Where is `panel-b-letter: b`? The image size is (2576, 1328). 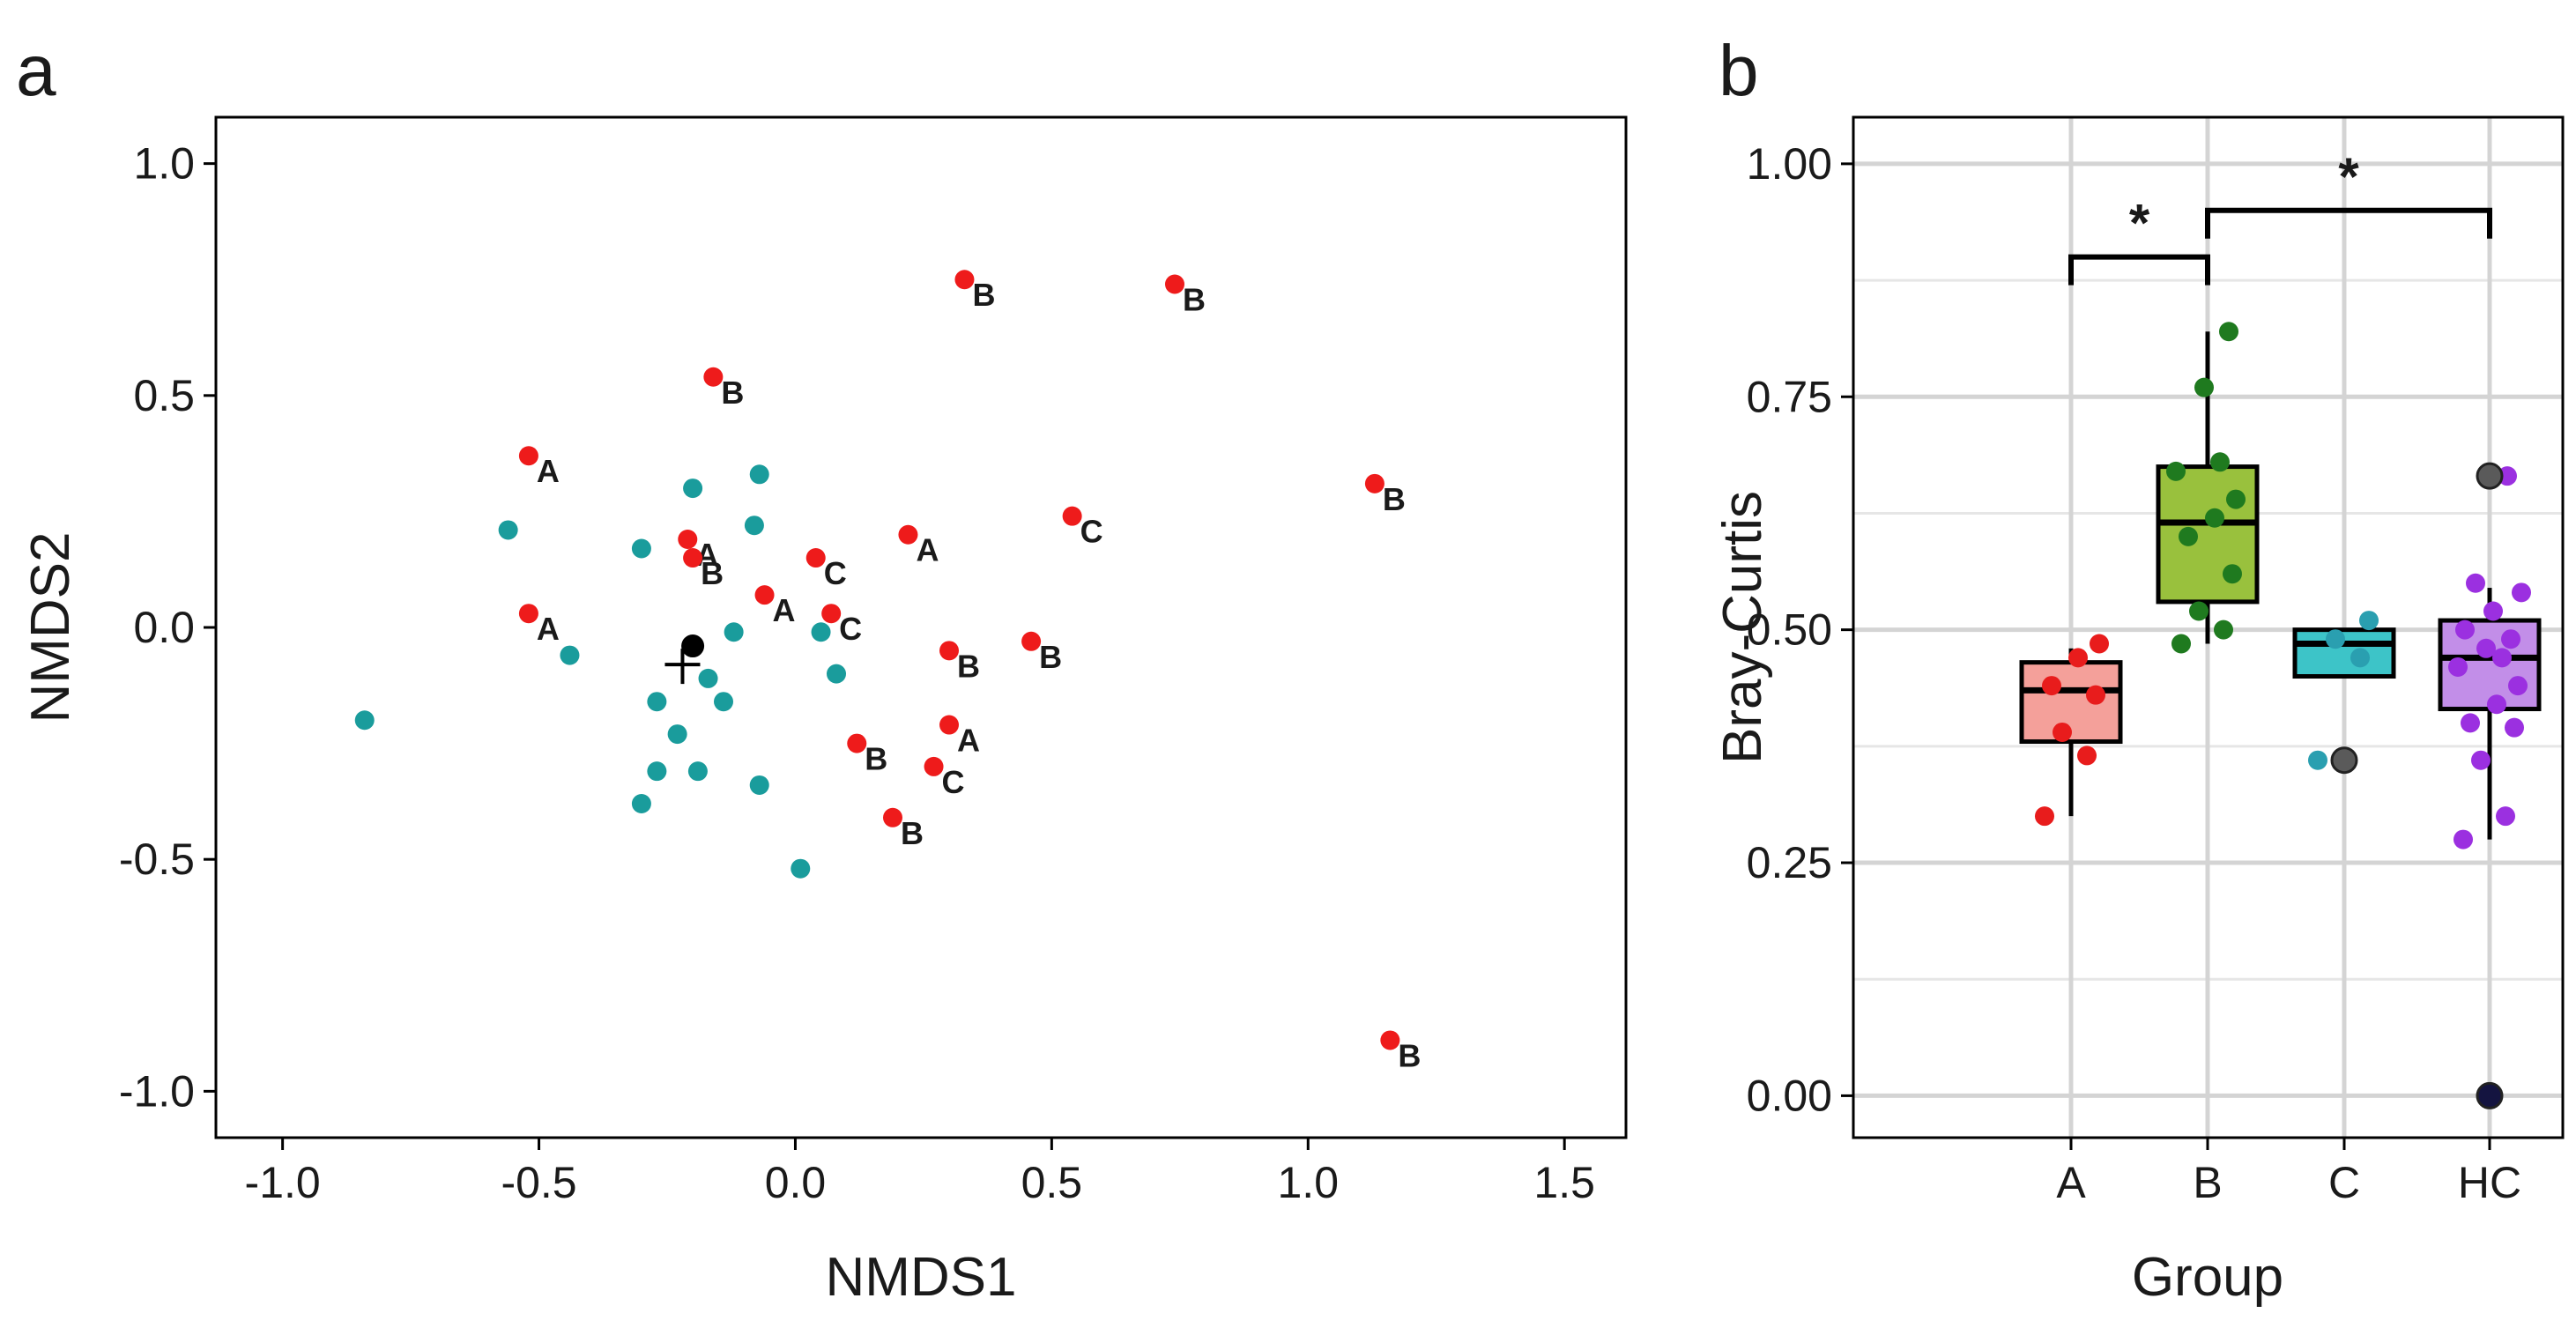
panel-b-letter: b is located at coordinates (1739, 71).